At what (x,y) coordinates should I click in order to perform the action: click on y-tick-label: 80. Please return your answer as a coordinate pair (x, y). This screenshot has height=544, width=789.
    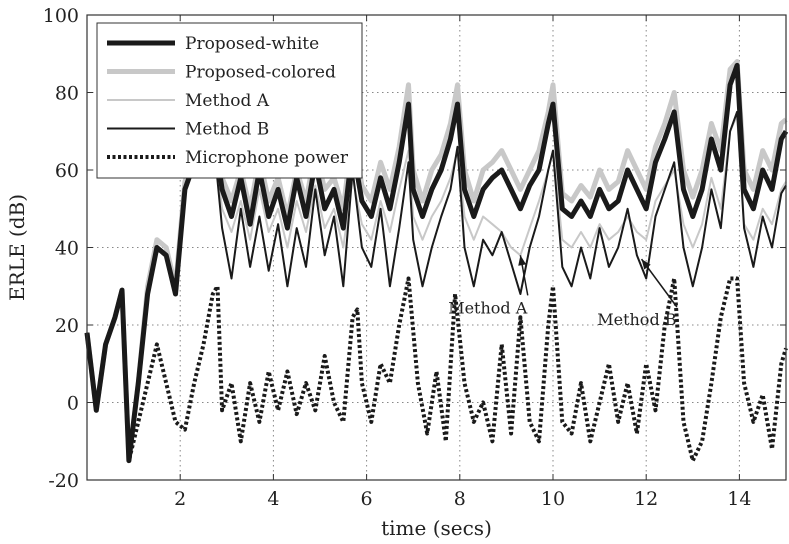
    Looking at the image, I should click on (67, 94).